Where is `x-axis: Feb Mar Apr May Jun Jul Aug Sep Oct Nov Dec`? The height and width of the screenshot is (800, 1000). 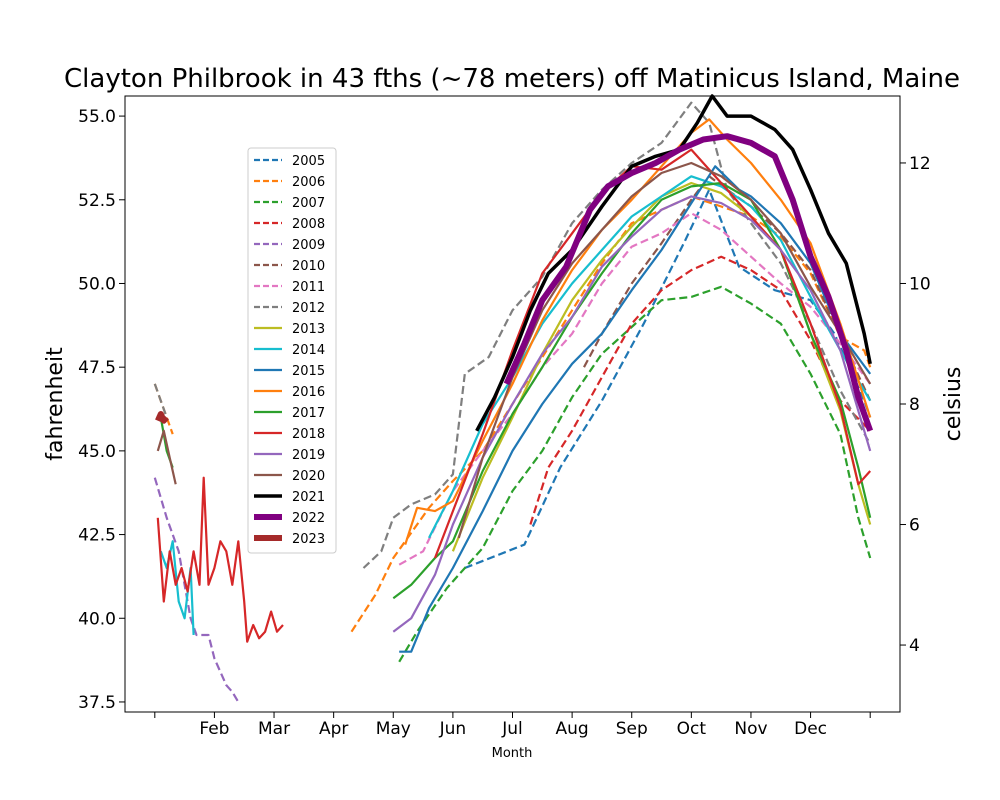 x-axis: Feb Mar Apr May Jun Jul Aug Sep Oct Nov Dec is located at coordinates (512, 725).